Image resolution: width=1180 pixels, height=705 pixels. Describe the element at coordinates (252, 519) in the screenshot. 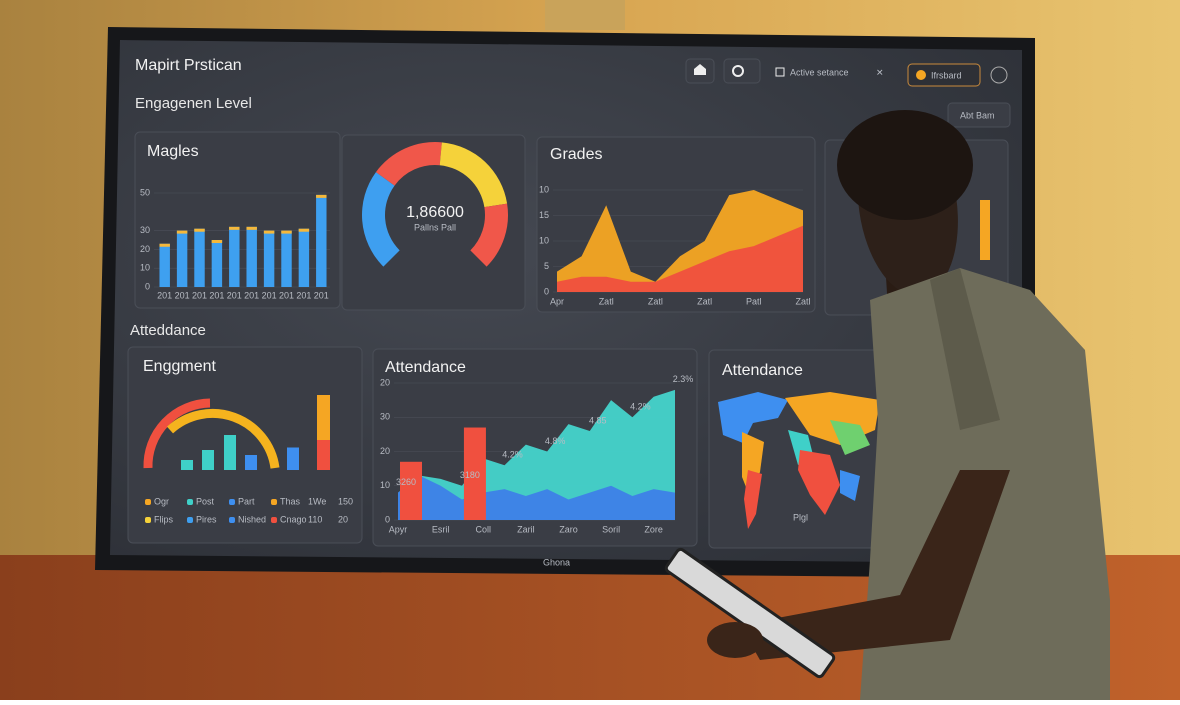

I see `legend-label: Nished` at that location.